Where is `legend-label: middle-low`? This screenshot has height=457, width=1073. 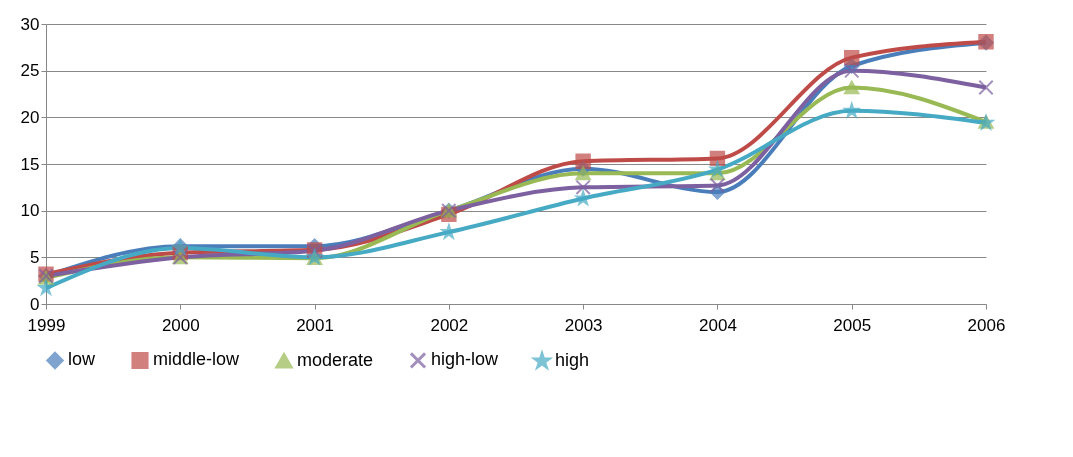
legend-label: middle-low is located at coordinates (197, 359).